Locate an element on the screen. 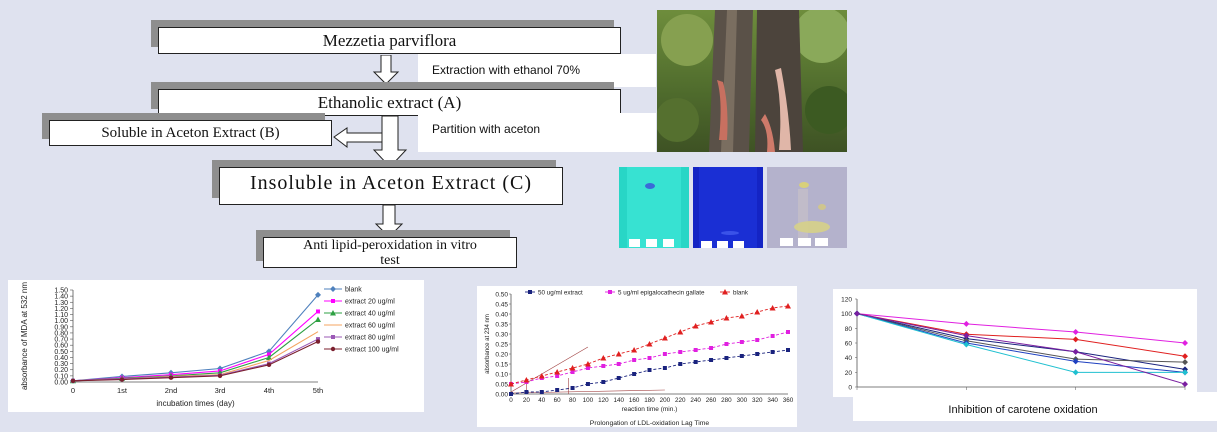  x-tick-label: 2nd is located at coordinates (171, 390).